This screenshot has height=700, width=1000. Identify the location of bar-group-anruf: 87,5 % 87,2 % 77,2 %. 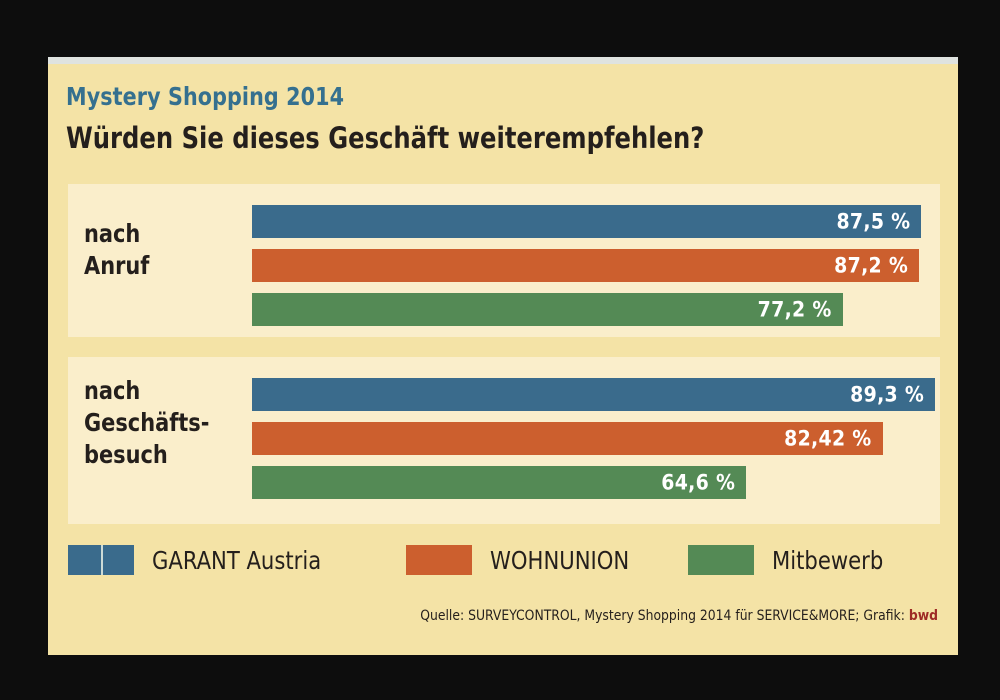
(574, 265).